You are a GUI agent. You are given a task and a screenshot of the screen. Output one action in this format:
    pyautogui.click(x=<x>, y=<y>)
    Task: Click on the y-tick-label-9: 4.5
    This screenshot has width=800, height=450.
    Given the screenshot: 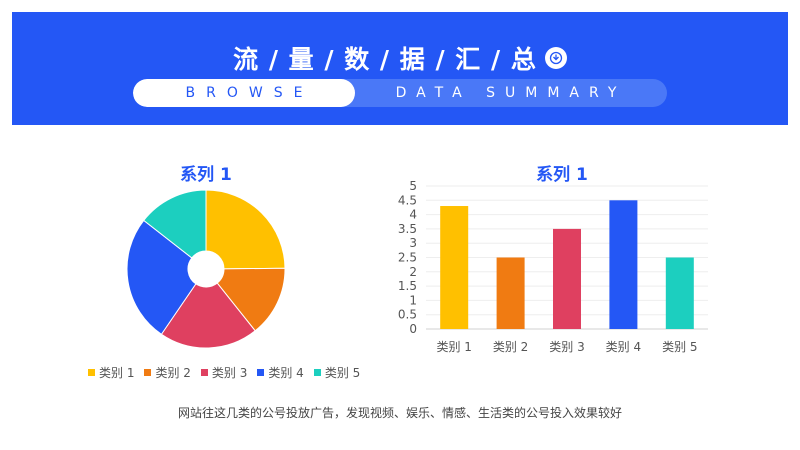 What is the action you would take?
    pyautogui.click(x=407, y=200)
    